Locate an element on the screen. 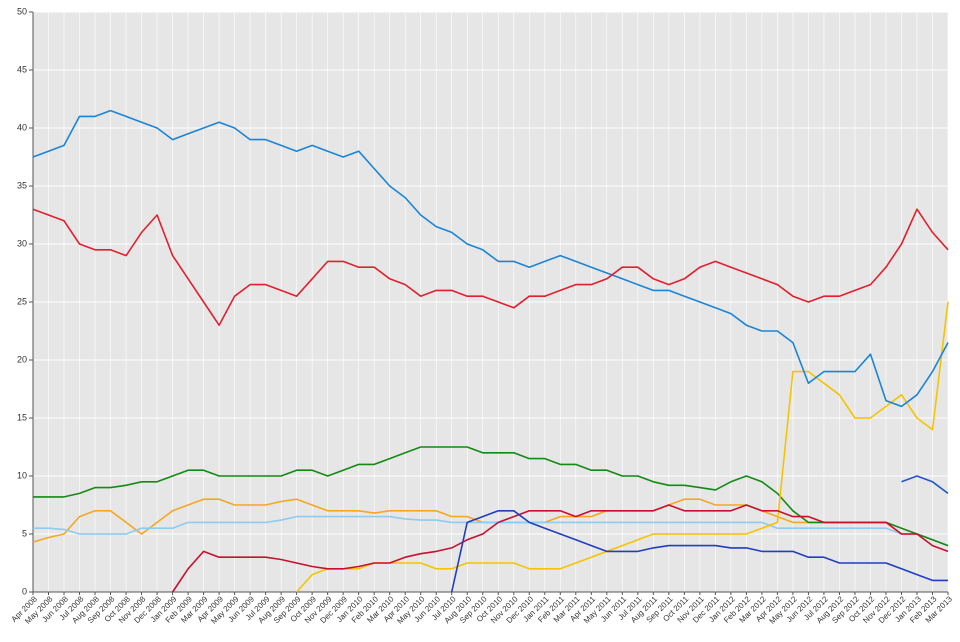 The image size is (960, 642). y-tick-label: 50 is located at coordinates (22, 11).